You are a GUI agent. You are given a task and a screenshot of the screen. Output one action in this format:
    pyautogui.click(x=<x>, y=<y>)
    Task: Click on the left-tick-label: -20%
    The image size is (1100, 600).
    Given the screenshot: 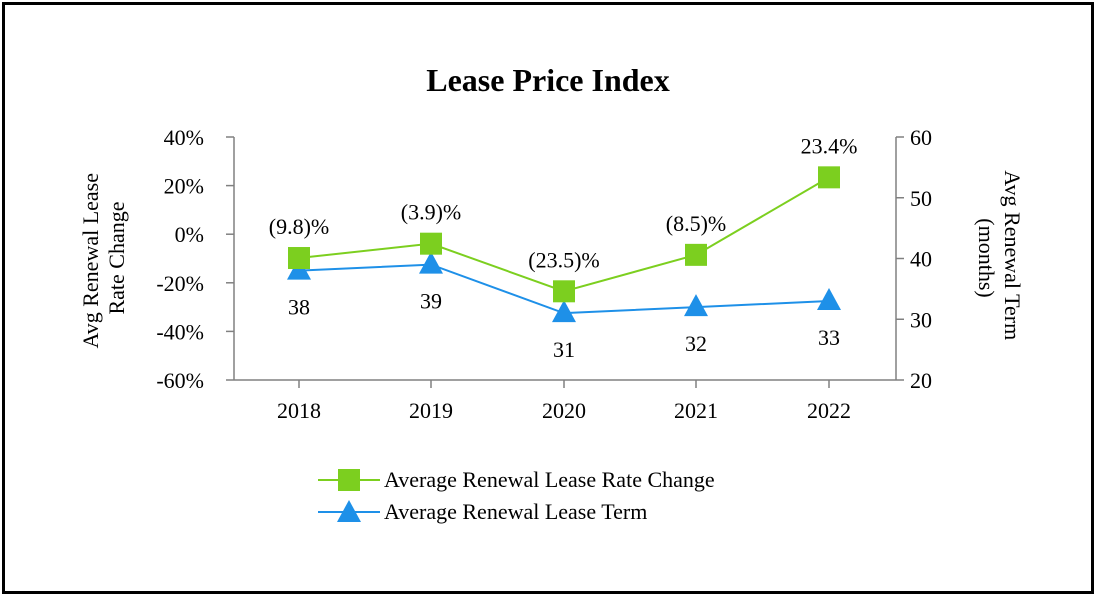 What is the action you would take?
    pyautogui.click(x=180, y=283)
    